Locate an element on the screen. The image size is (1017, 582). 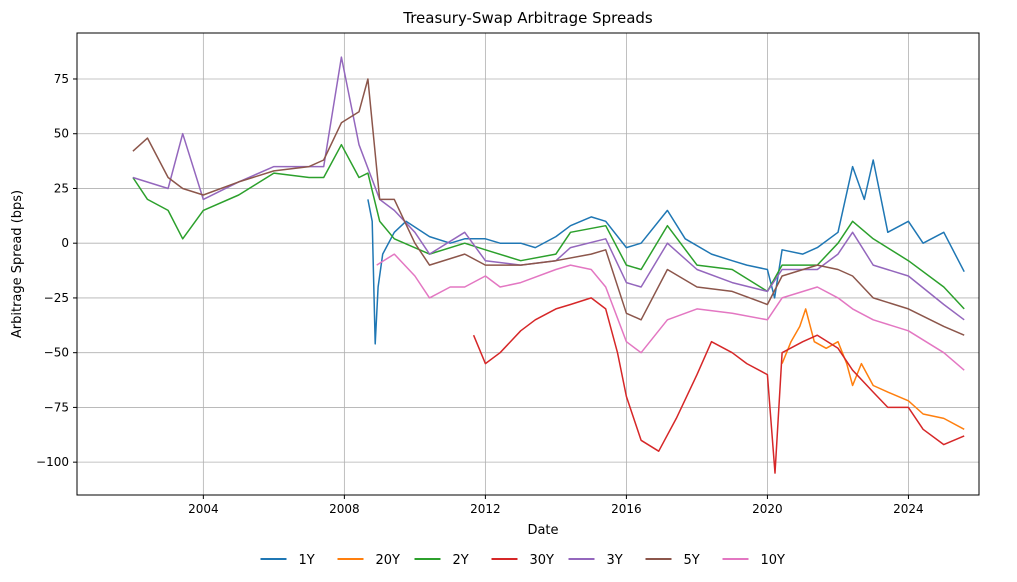
x-tick-label: 2004 is located at coordinates (203, 509).